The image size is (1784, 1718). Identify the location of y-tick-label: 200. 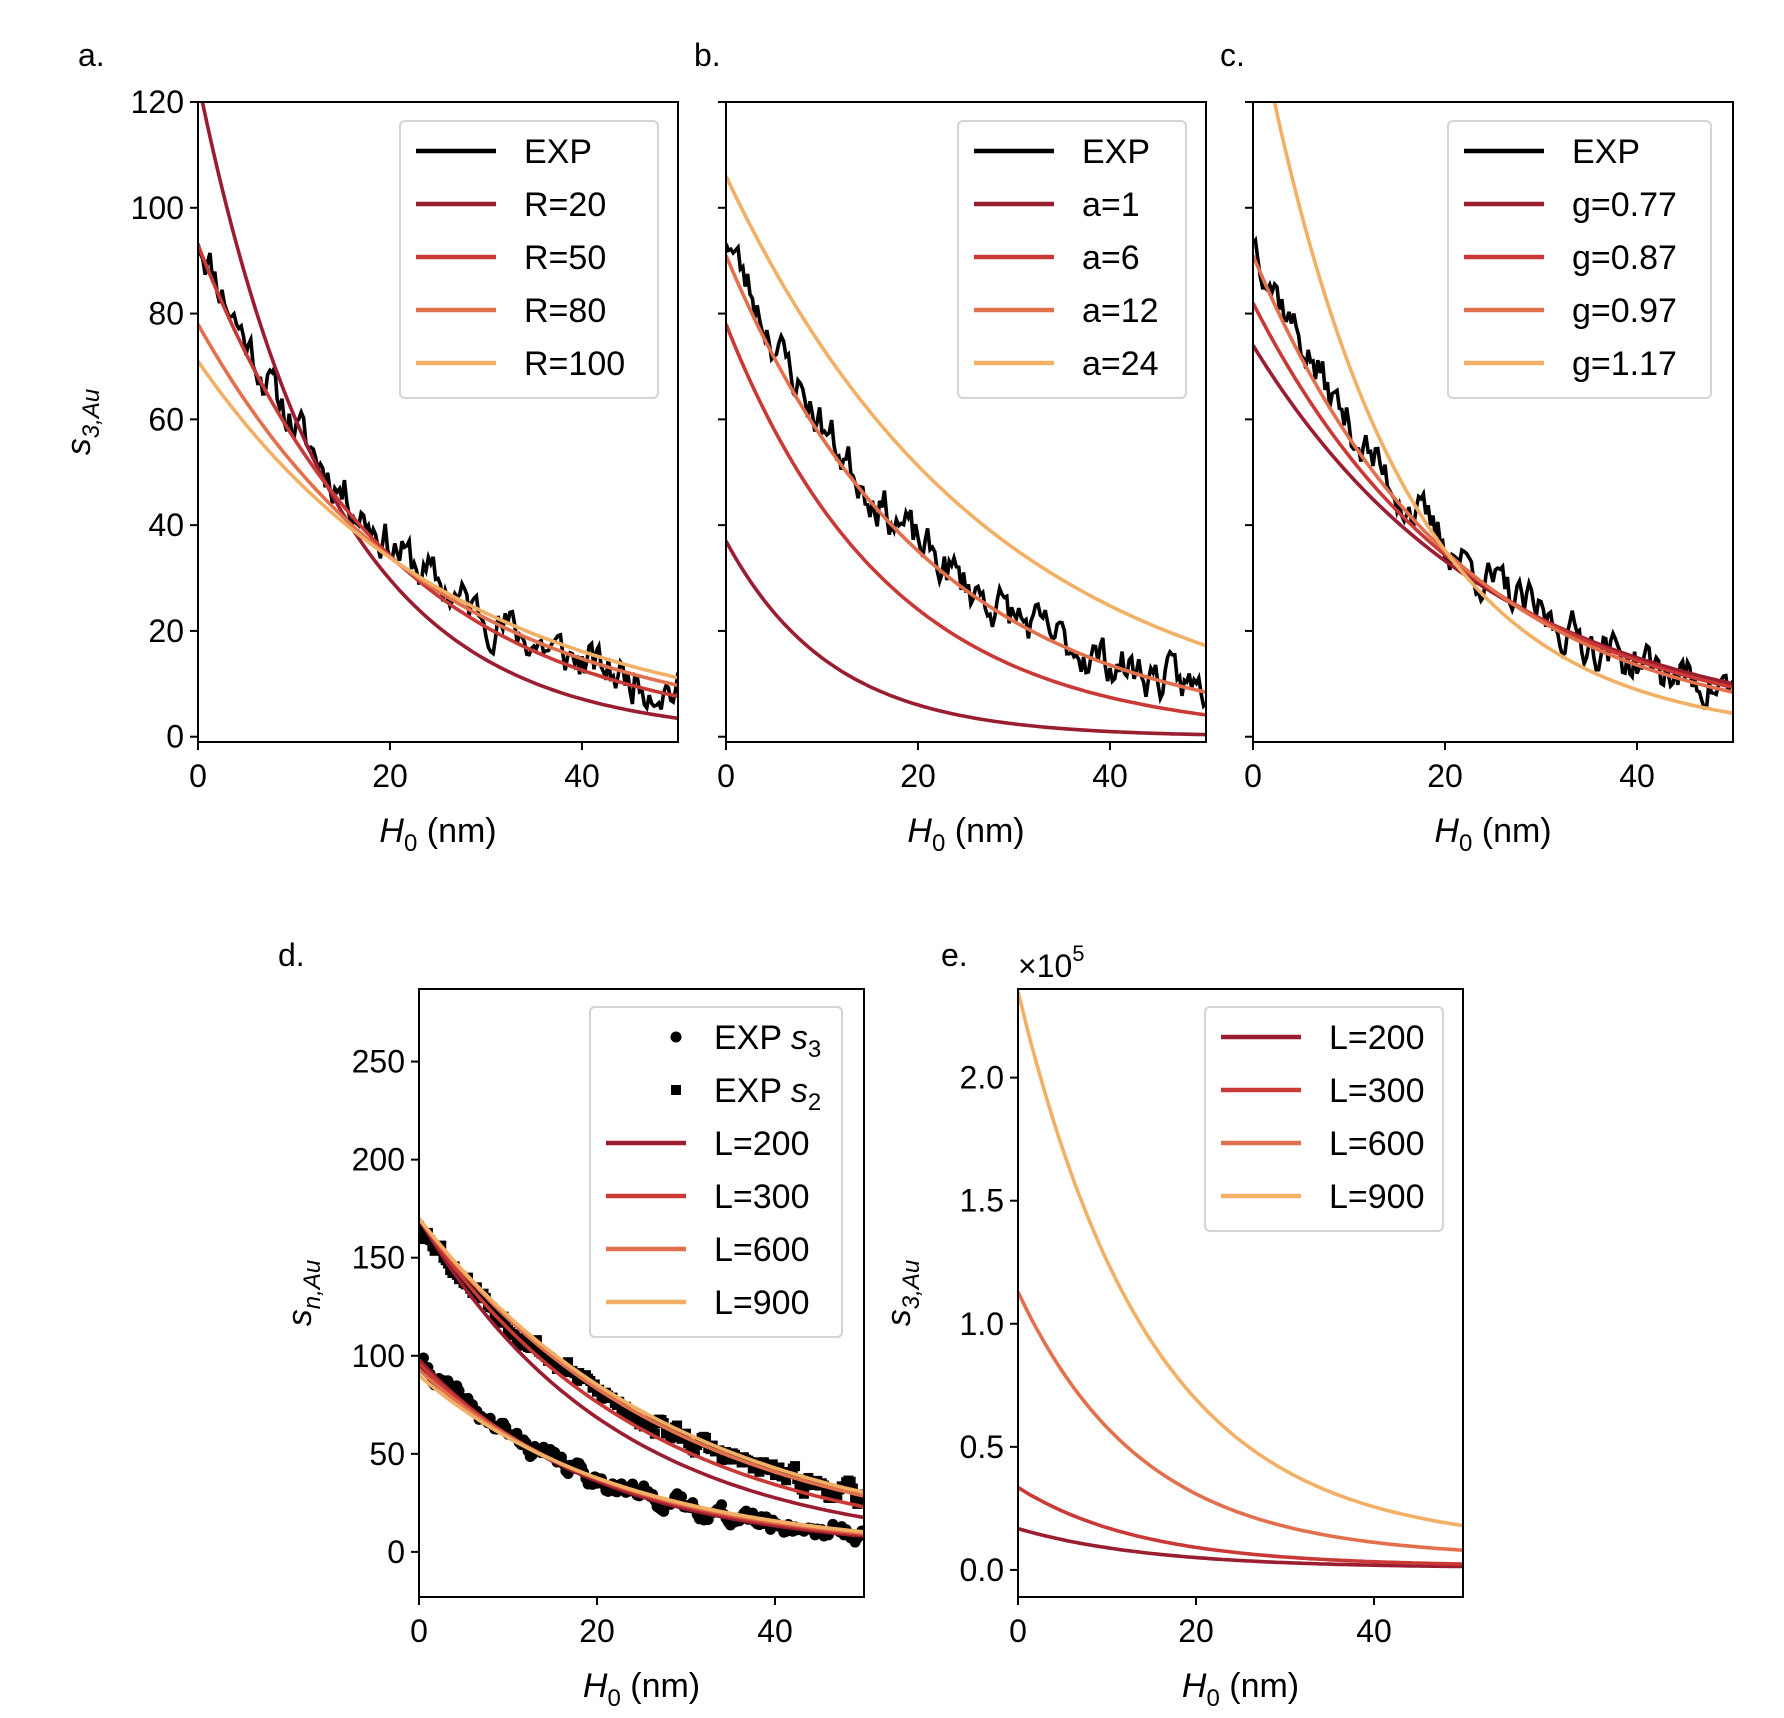
(378, 1160).